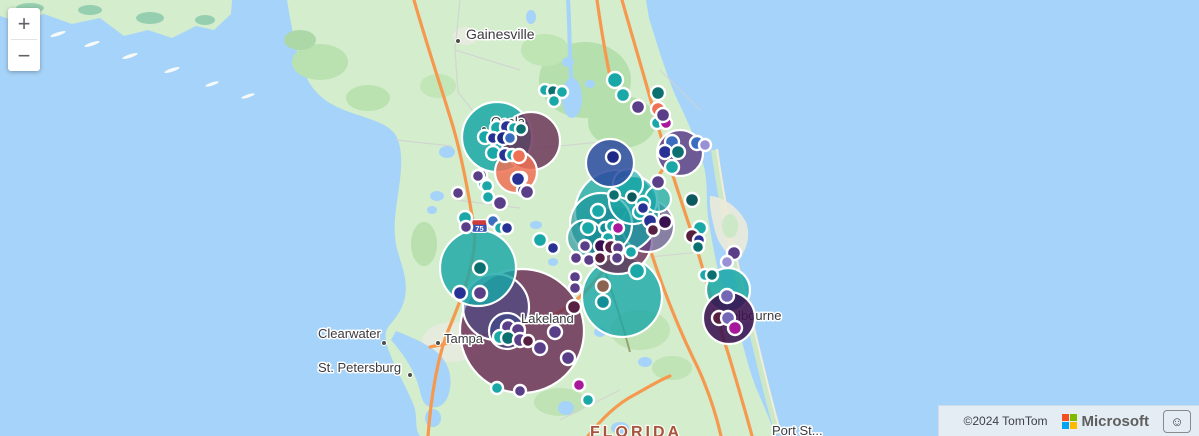  I want to click on feedback-smiley-icon: ☺, so click(1177, 421).